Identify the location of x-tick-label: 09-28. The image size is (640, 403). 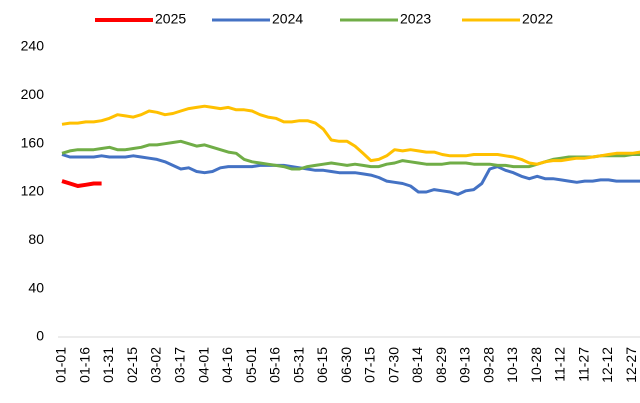
(488, 365).